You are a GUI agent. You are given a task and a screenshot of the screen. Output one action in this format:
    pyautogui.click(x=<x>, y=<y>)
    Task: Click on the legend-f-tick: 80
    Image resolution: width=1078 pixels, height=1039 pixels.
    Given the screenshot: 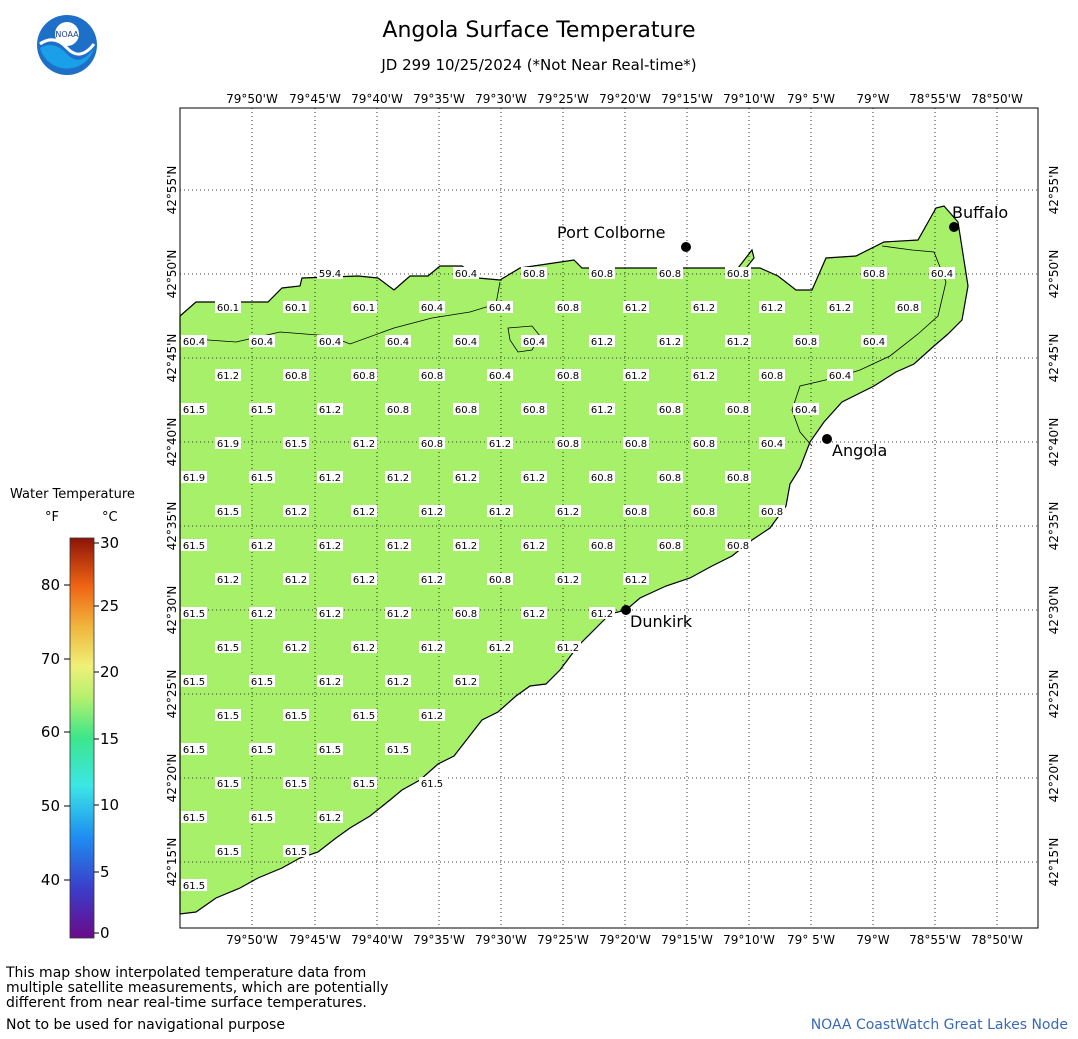 What is the action you would take?
    pyautogui.click(x=50, y=585)
    